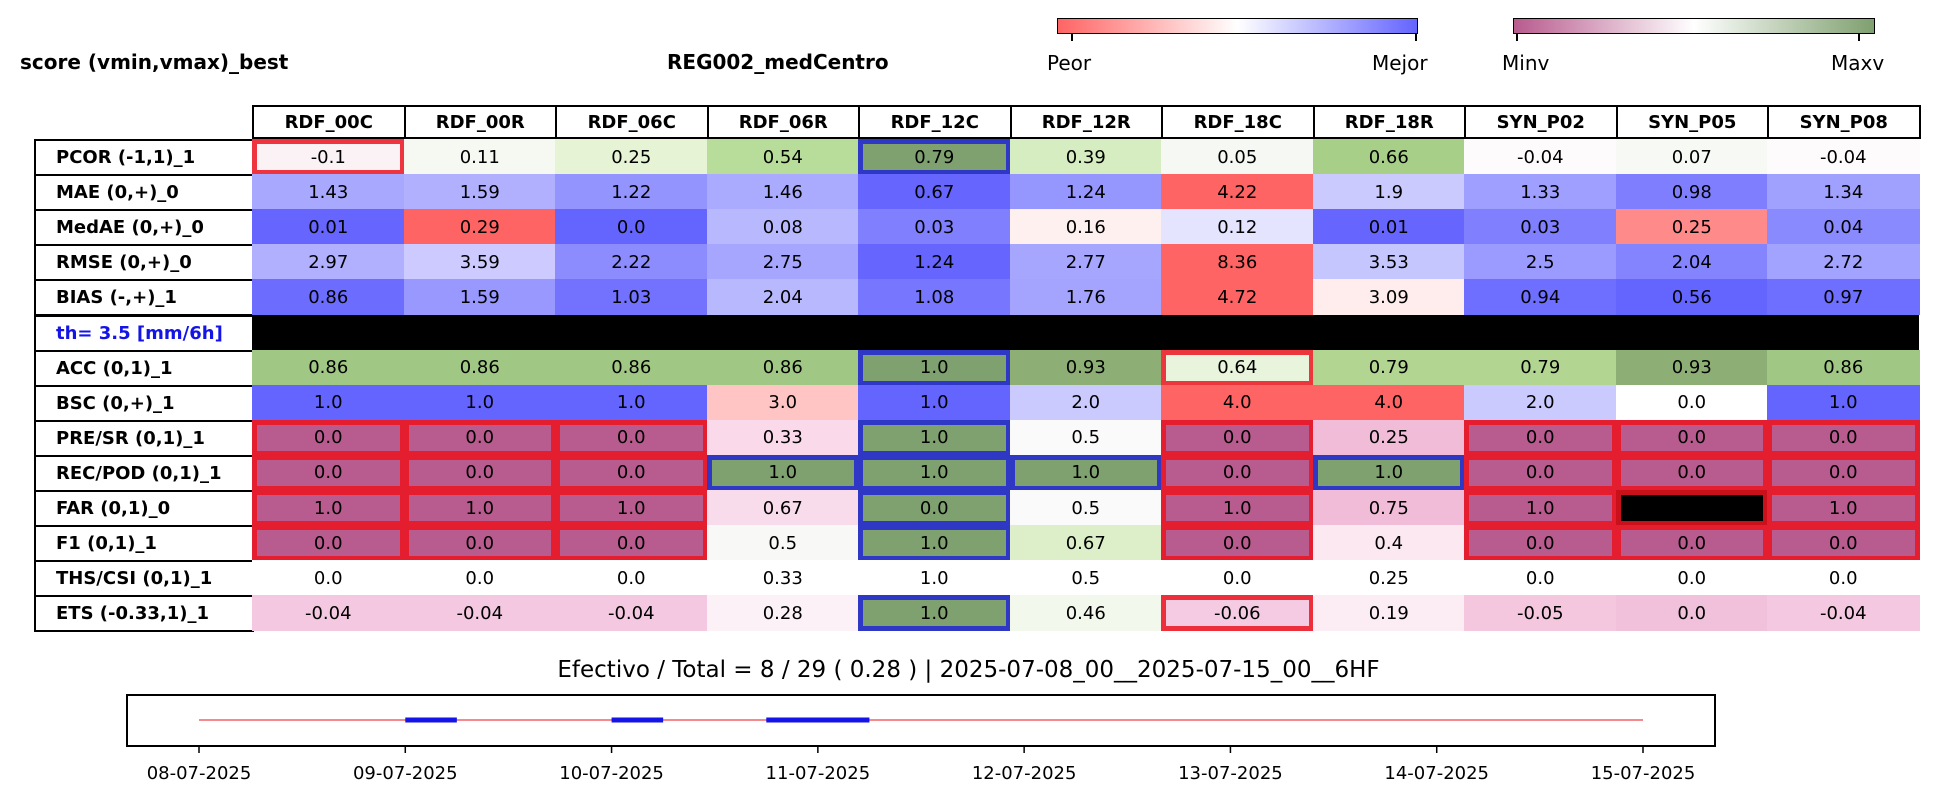 Image resolution: width=1937 pixels, height=804 pixels. I want to click on row-label: RMSE (0,+)_0, so click(144, 263).